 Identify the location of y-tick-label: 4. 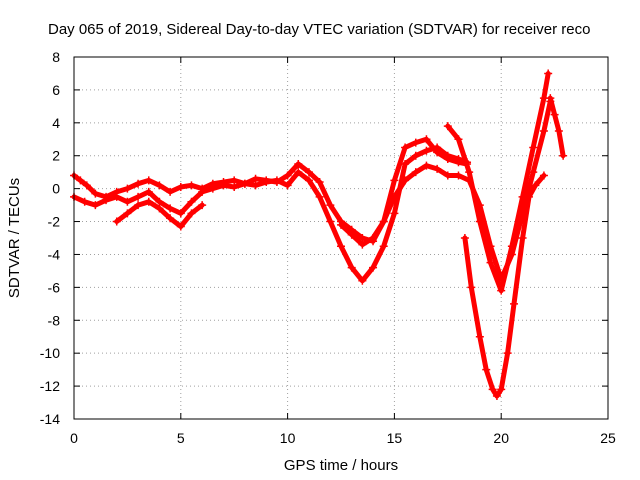
(56, 123).